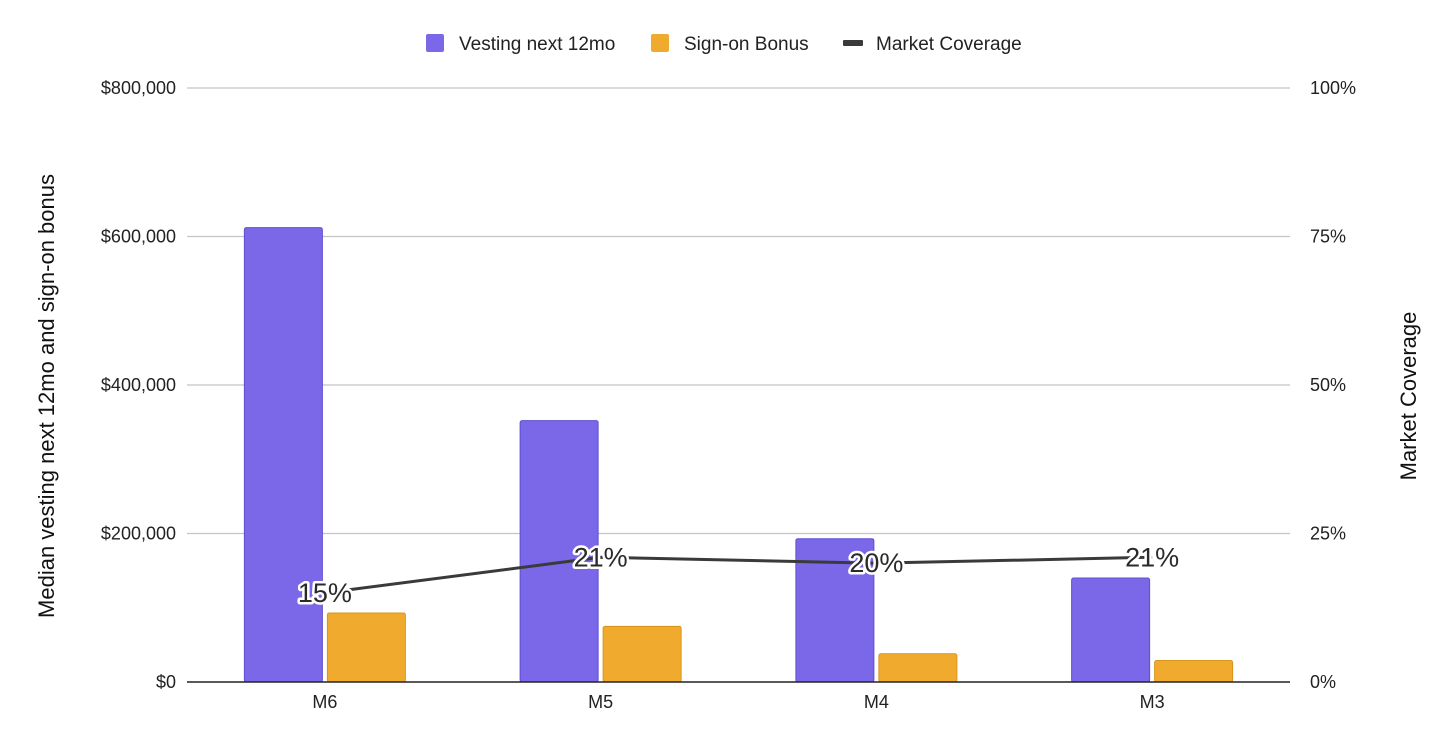 The width and height of the screenshot is (1456, 748). What do you see at coordinates (1328, 534) in the screenshot?
I see `y-right-tick-label: 25%` at bounding box center [1328, 534].